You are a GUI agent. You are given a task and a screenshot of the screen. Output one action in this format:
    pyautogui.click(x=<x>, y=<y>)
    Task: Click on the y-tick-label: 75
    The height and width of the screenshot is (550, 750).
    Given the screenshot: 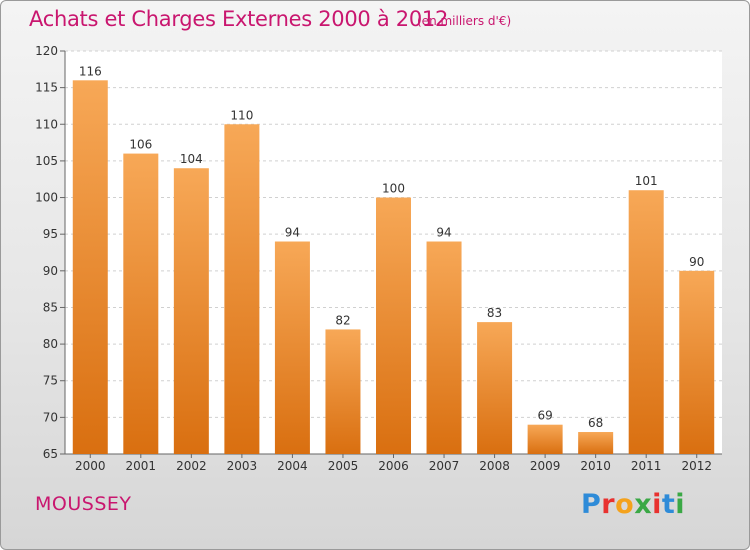 What is the action you would take?
    pyautogui.click(x=50, y=381)
    